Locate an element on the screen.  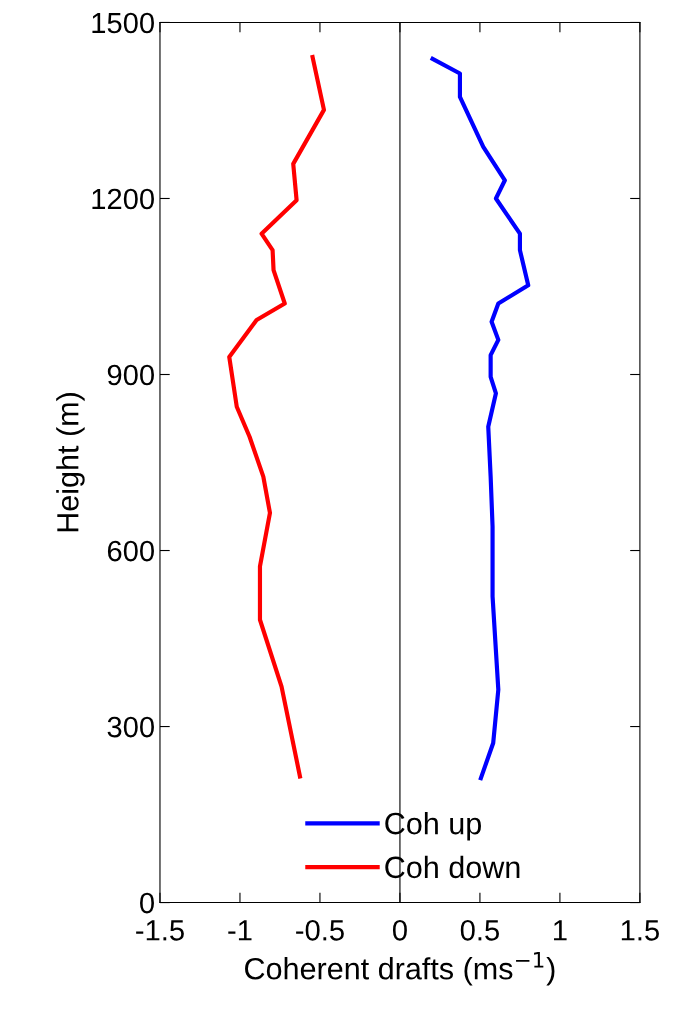
x-tick-label: 0 is located at coordinates (399, 930).